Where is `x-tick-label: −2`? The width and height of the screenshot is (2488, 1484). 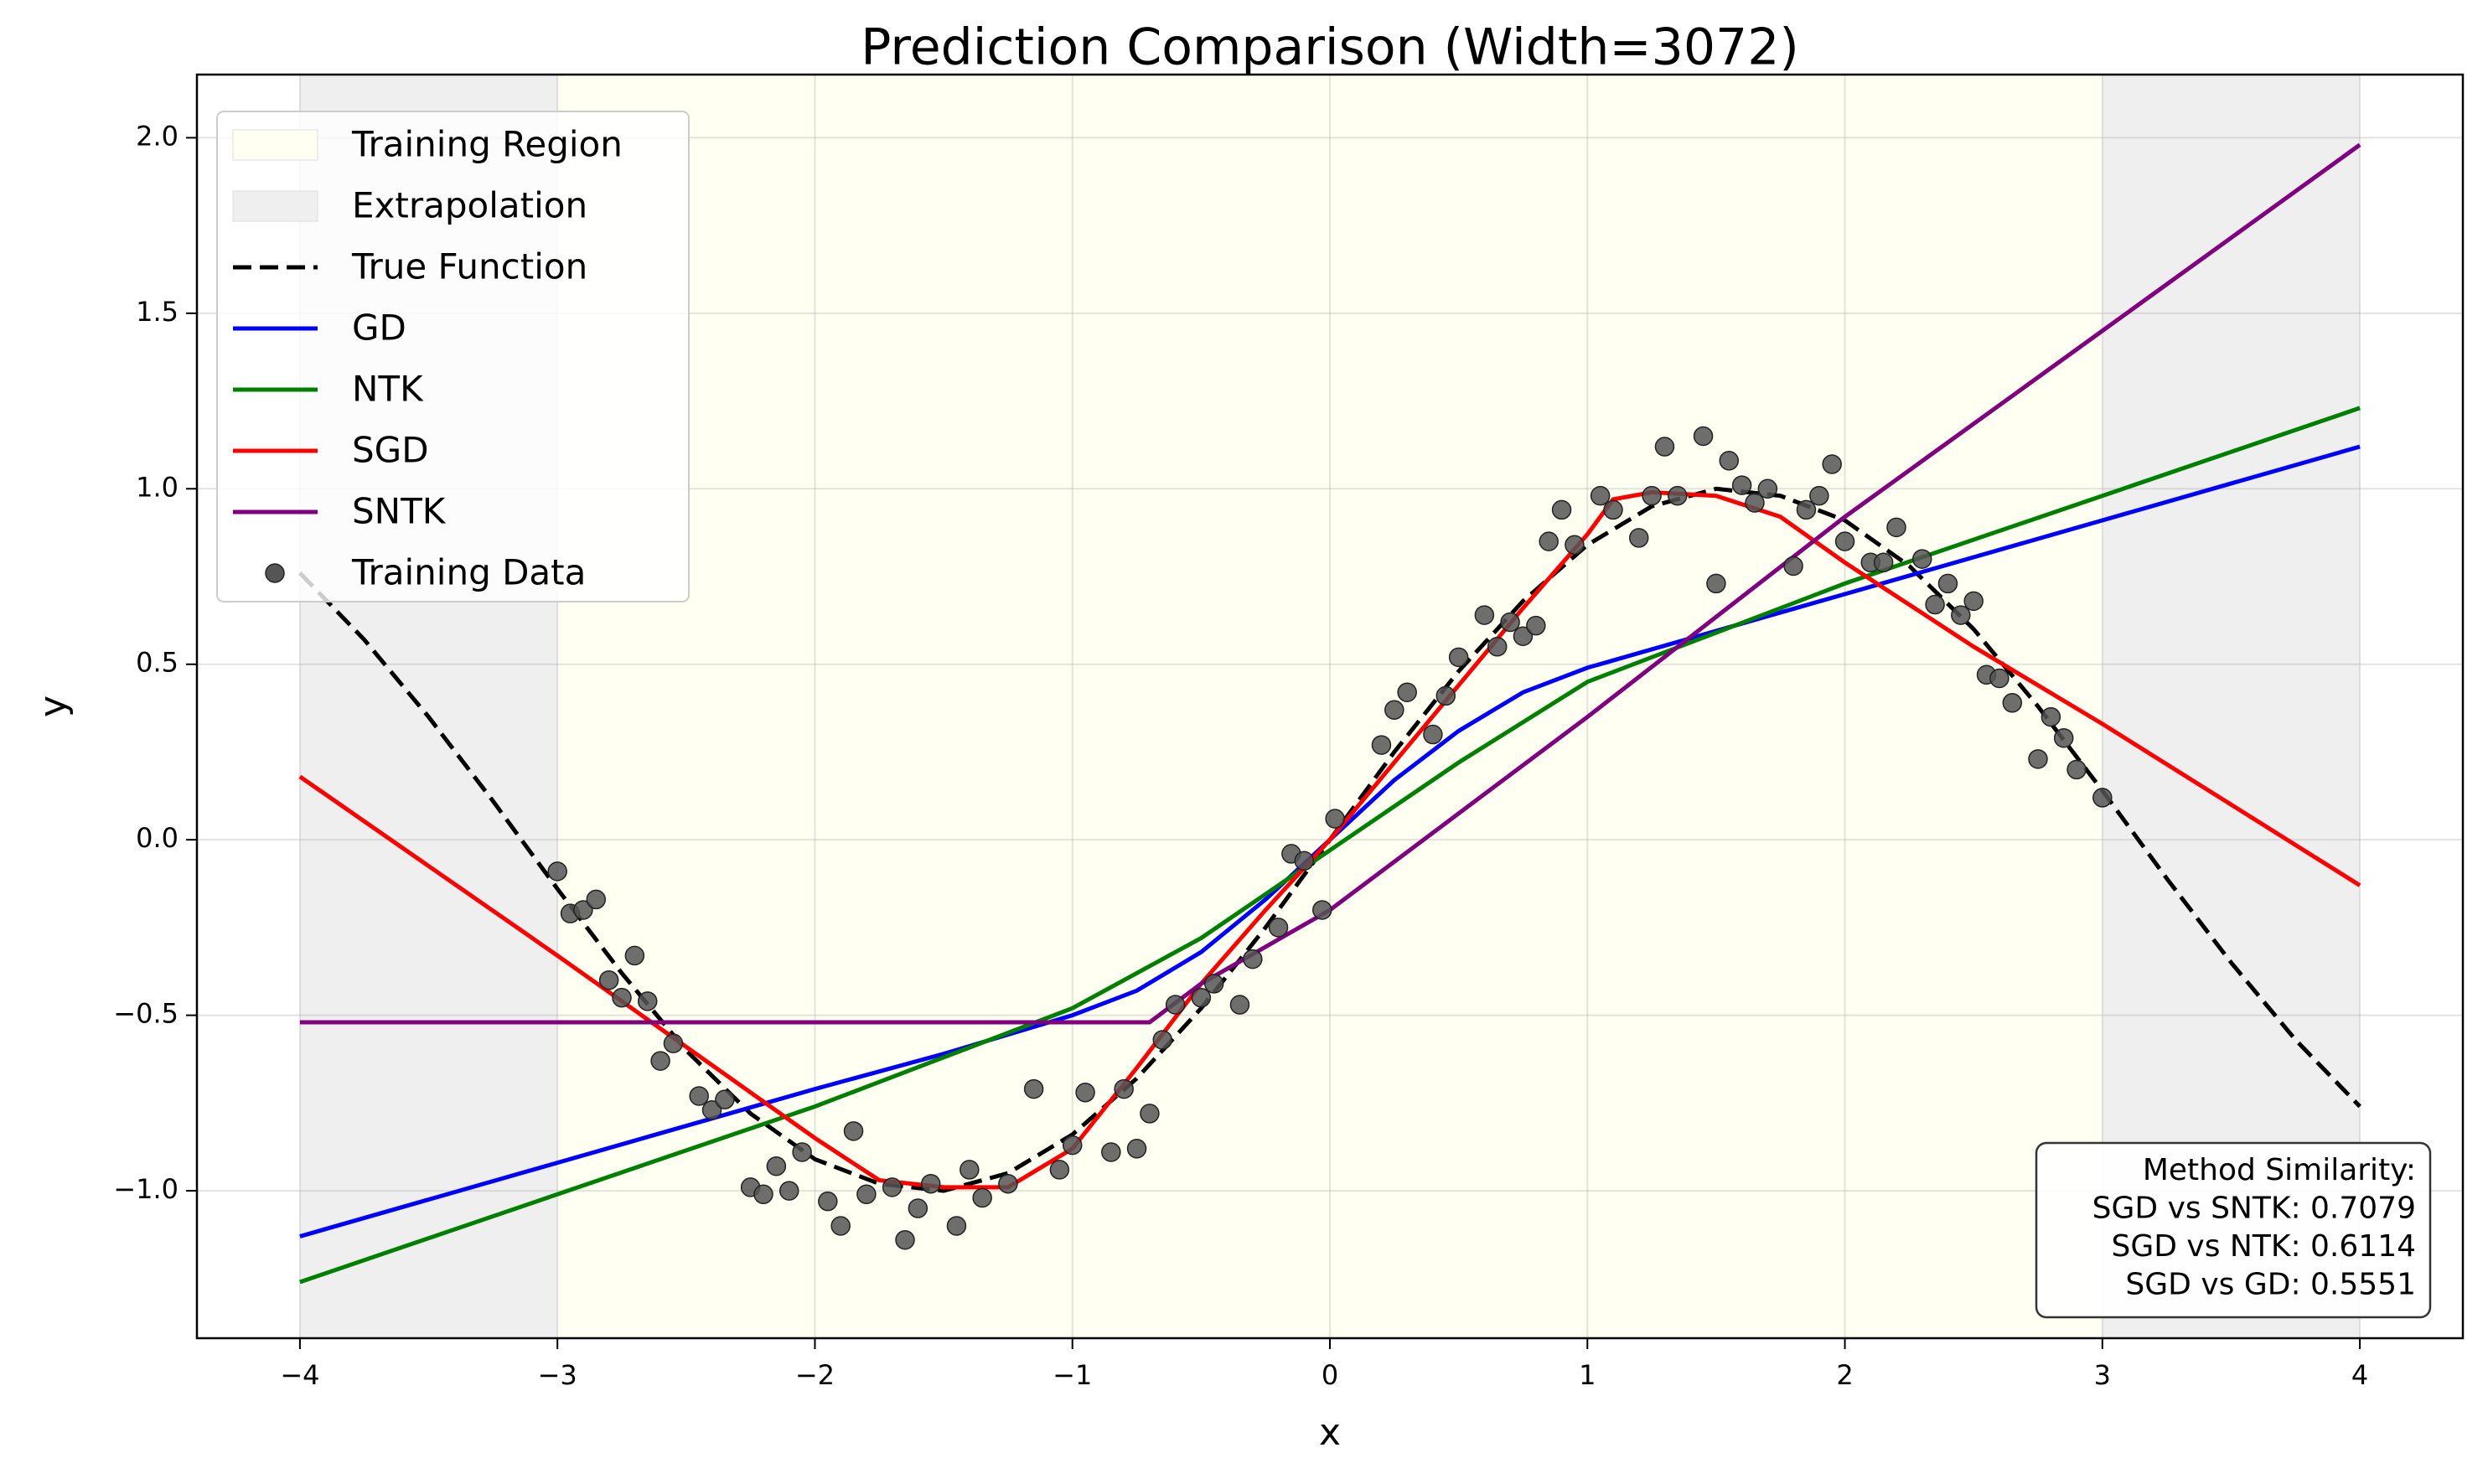
x-tick-label: −2 is located at coordinates (815, 1375).